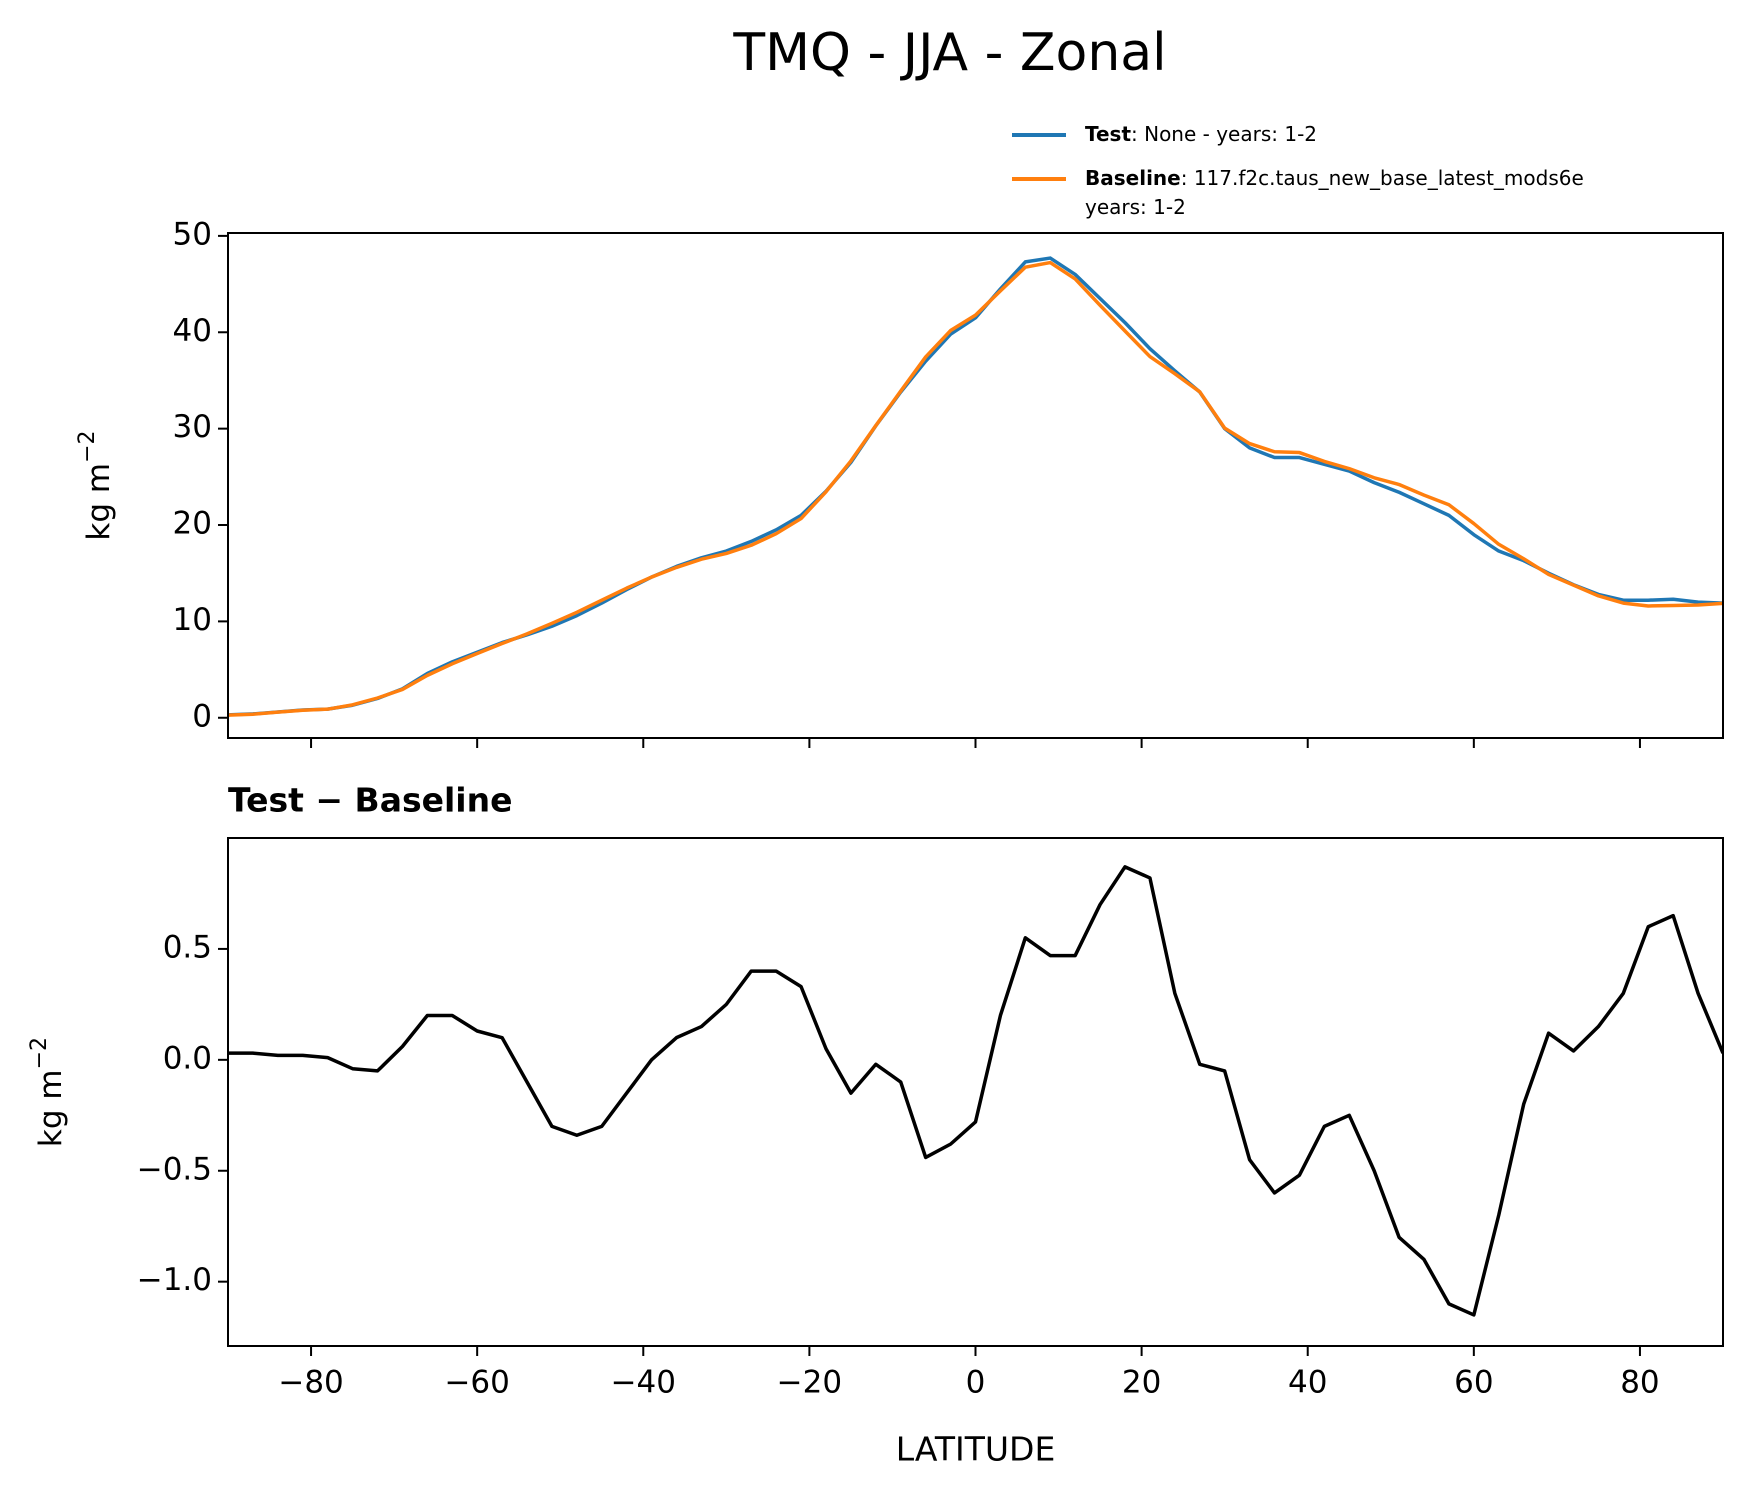 The image size is (1745, 1496). I want to click on legend-detail: : None - years: 1-2, so click(1224, 134).